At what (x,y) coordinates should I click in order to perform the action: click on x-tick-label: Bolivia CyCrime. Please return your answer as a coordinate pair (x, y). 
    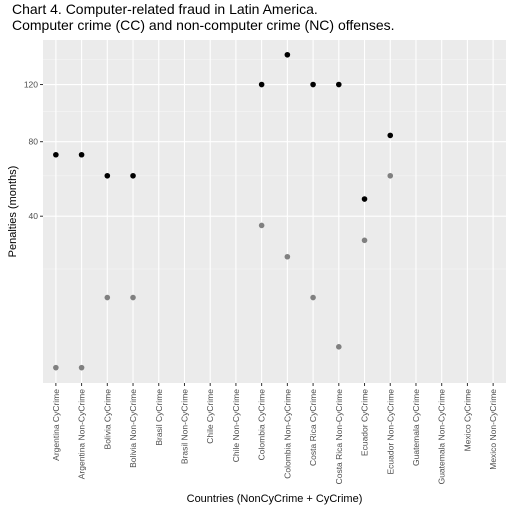
    Looking at the image, I should click on (107, 419).